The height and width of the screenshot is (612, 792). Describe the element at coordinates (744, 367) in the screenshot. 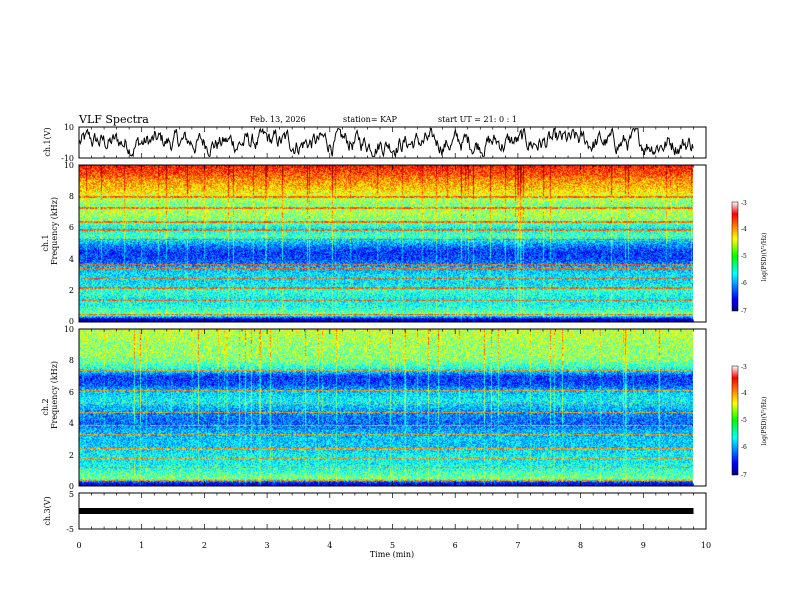

I see `ch2-colorbar-tick-neg3: -3` at that location.